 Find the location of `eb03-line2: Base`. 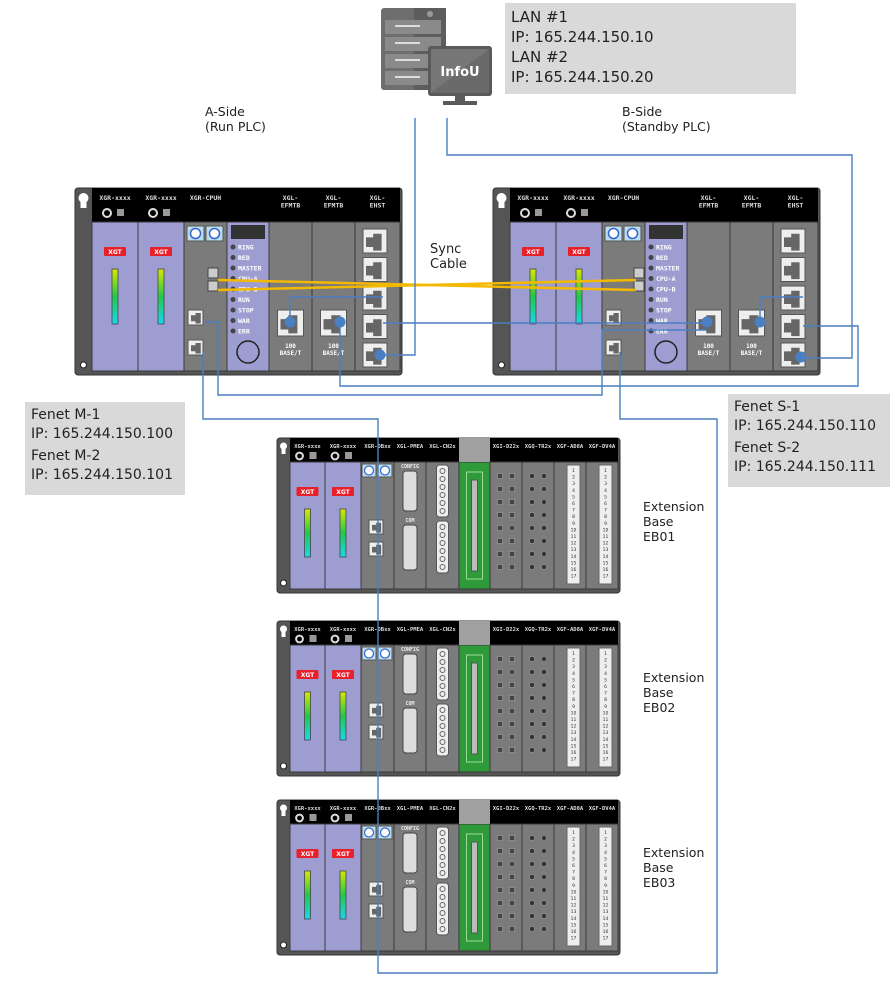

eb03-line2: Base is located at coordinates (658, 867).